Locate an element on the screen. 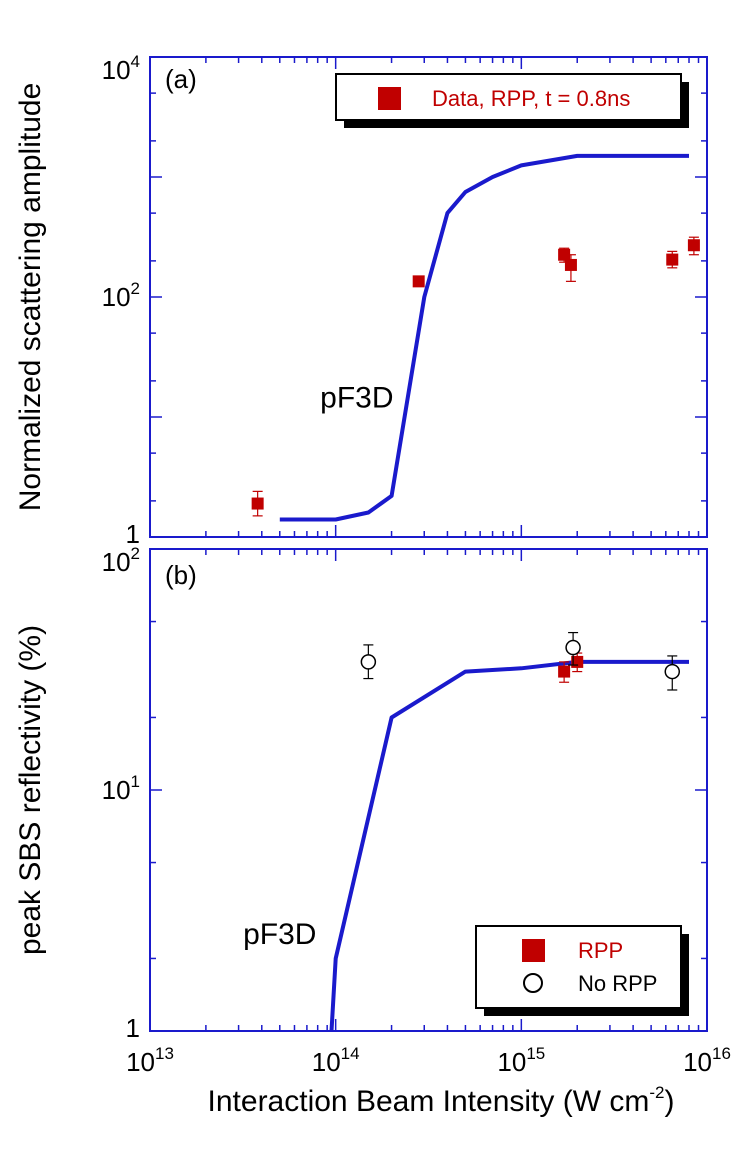  panel-b-label: (b) is located at coordinates (181, 575).